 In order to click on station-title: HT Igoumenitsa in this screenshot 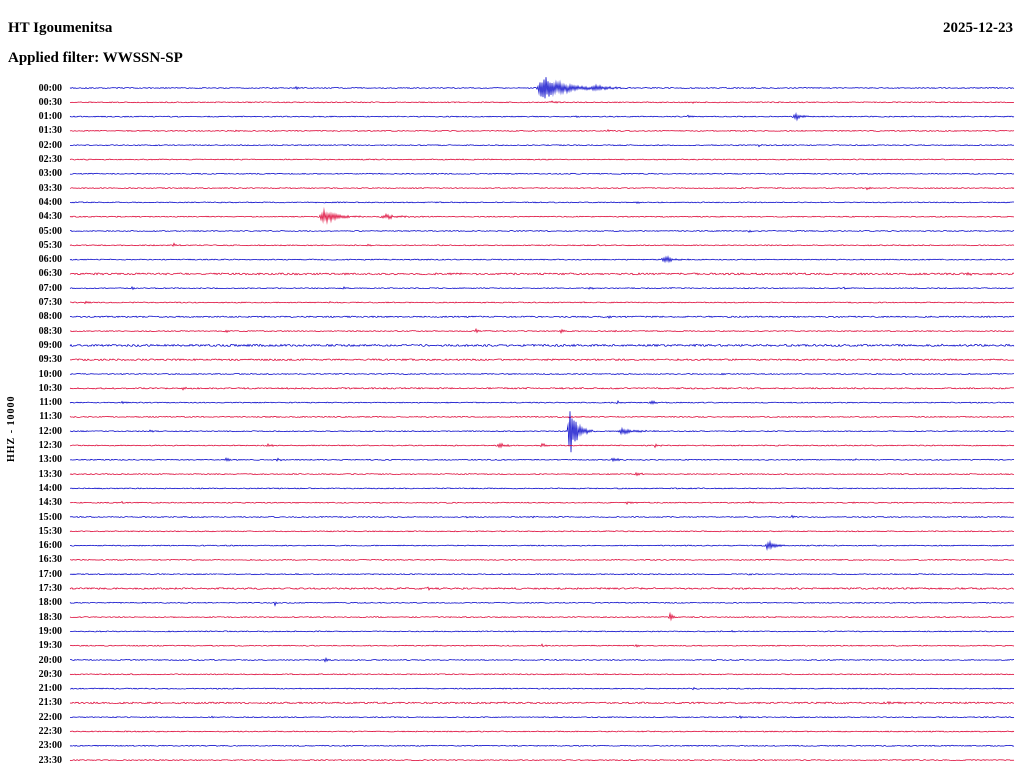, I will do `click(60, 28)`.